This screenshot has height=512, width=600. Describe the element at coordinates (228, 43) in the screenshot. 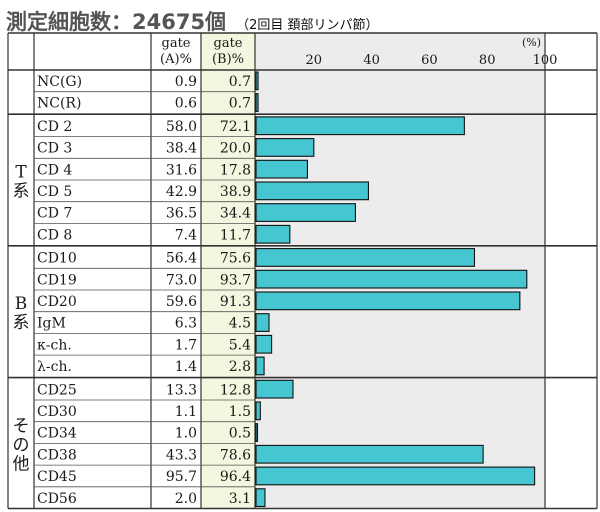

I see `gate-b-header: gate` at that location.